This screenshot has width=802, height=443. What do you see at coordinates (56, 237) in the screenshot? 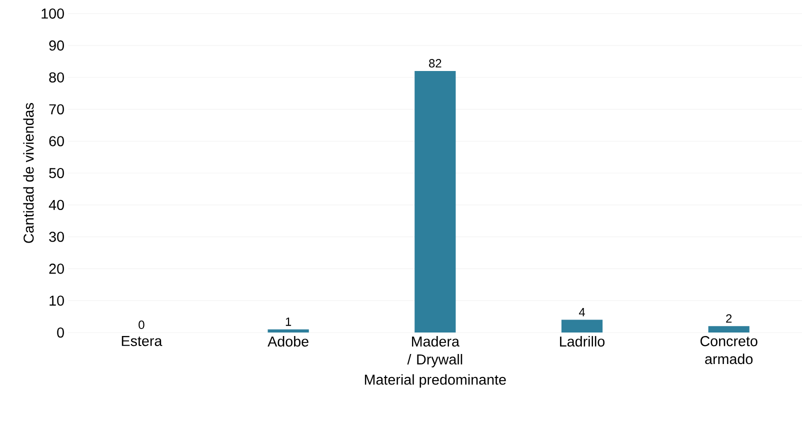
I see `y-tick-label: 30` at bounding box center [56, 237].